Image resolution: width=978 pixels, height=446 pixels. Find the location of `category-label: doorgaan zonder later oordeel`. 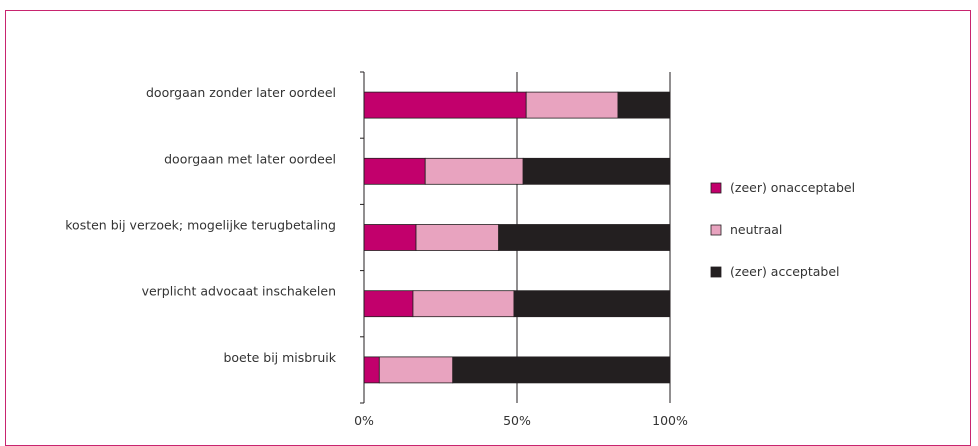

category-label: doorgaan zonder later oordeel is located at coordinates (241, 92).